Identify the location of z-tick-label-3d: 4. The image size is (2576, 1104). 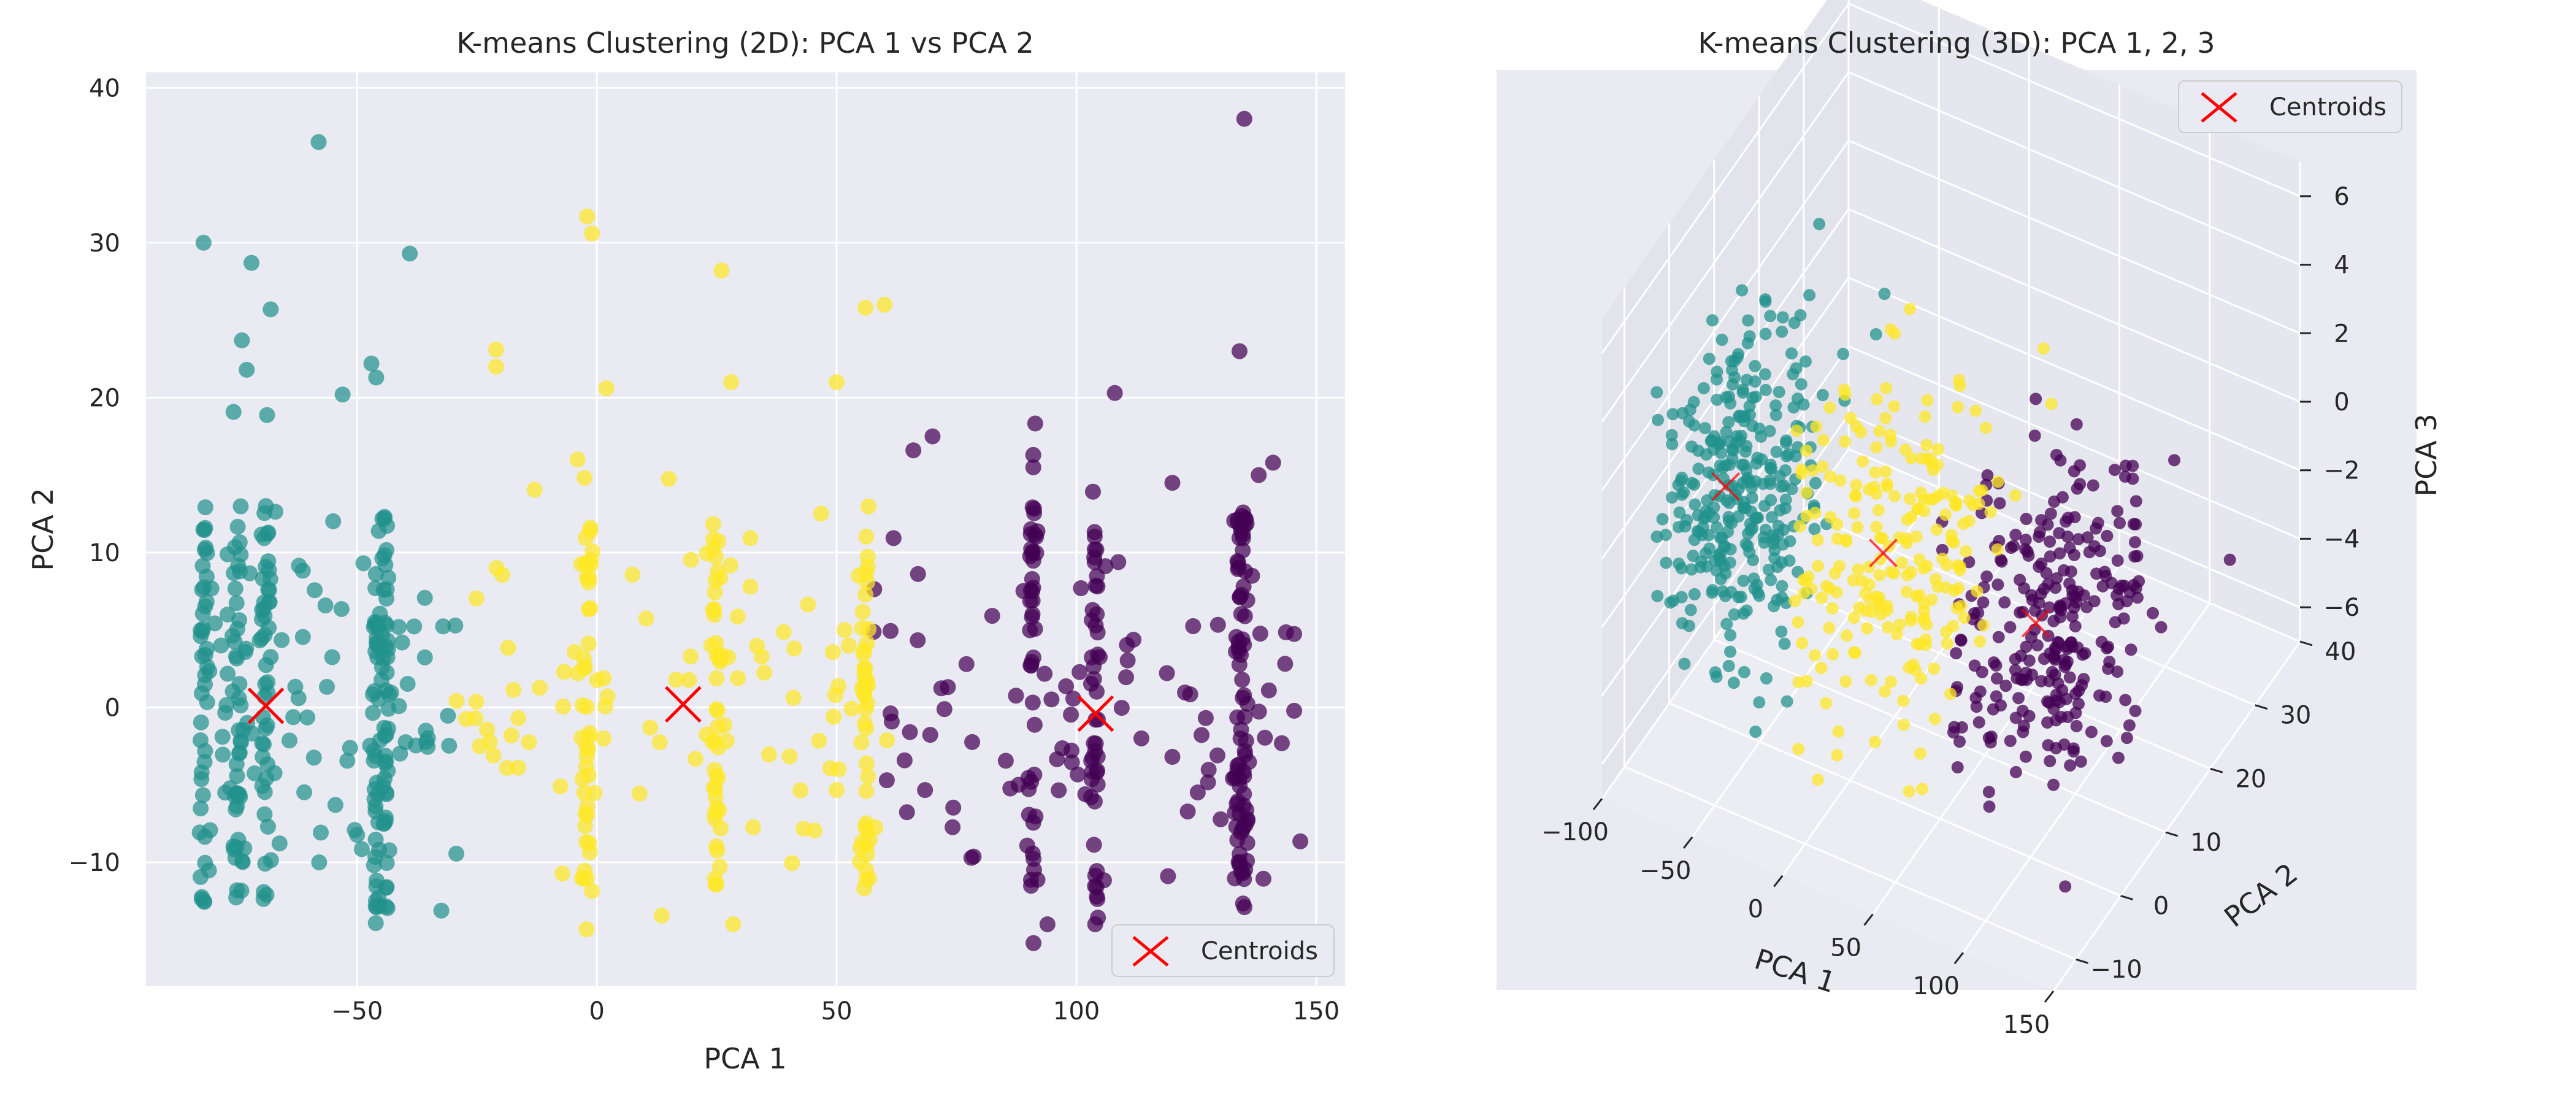
(2341, 265).